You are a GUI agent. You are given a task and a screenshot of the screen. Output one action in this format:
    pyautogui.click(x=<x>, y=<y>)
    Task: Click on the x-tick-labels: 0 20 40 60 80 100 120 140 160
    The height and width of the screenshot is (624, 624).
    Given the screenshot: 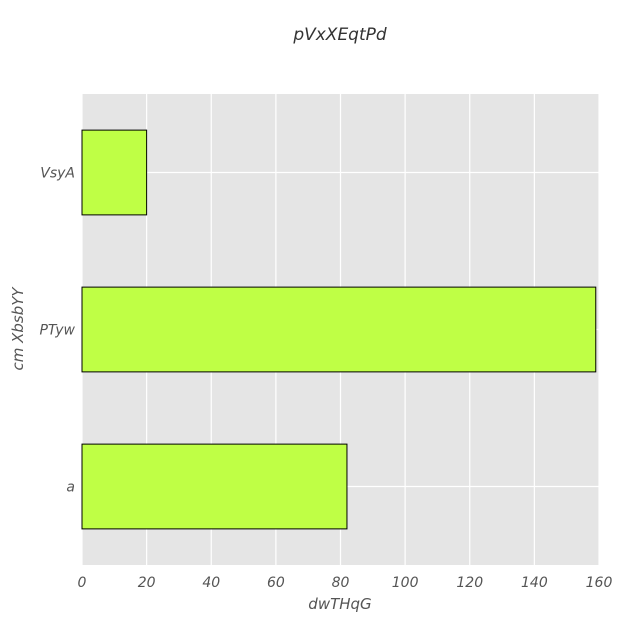 What is the action you would take?
    pyautogui.click(x=345, y=583)
    